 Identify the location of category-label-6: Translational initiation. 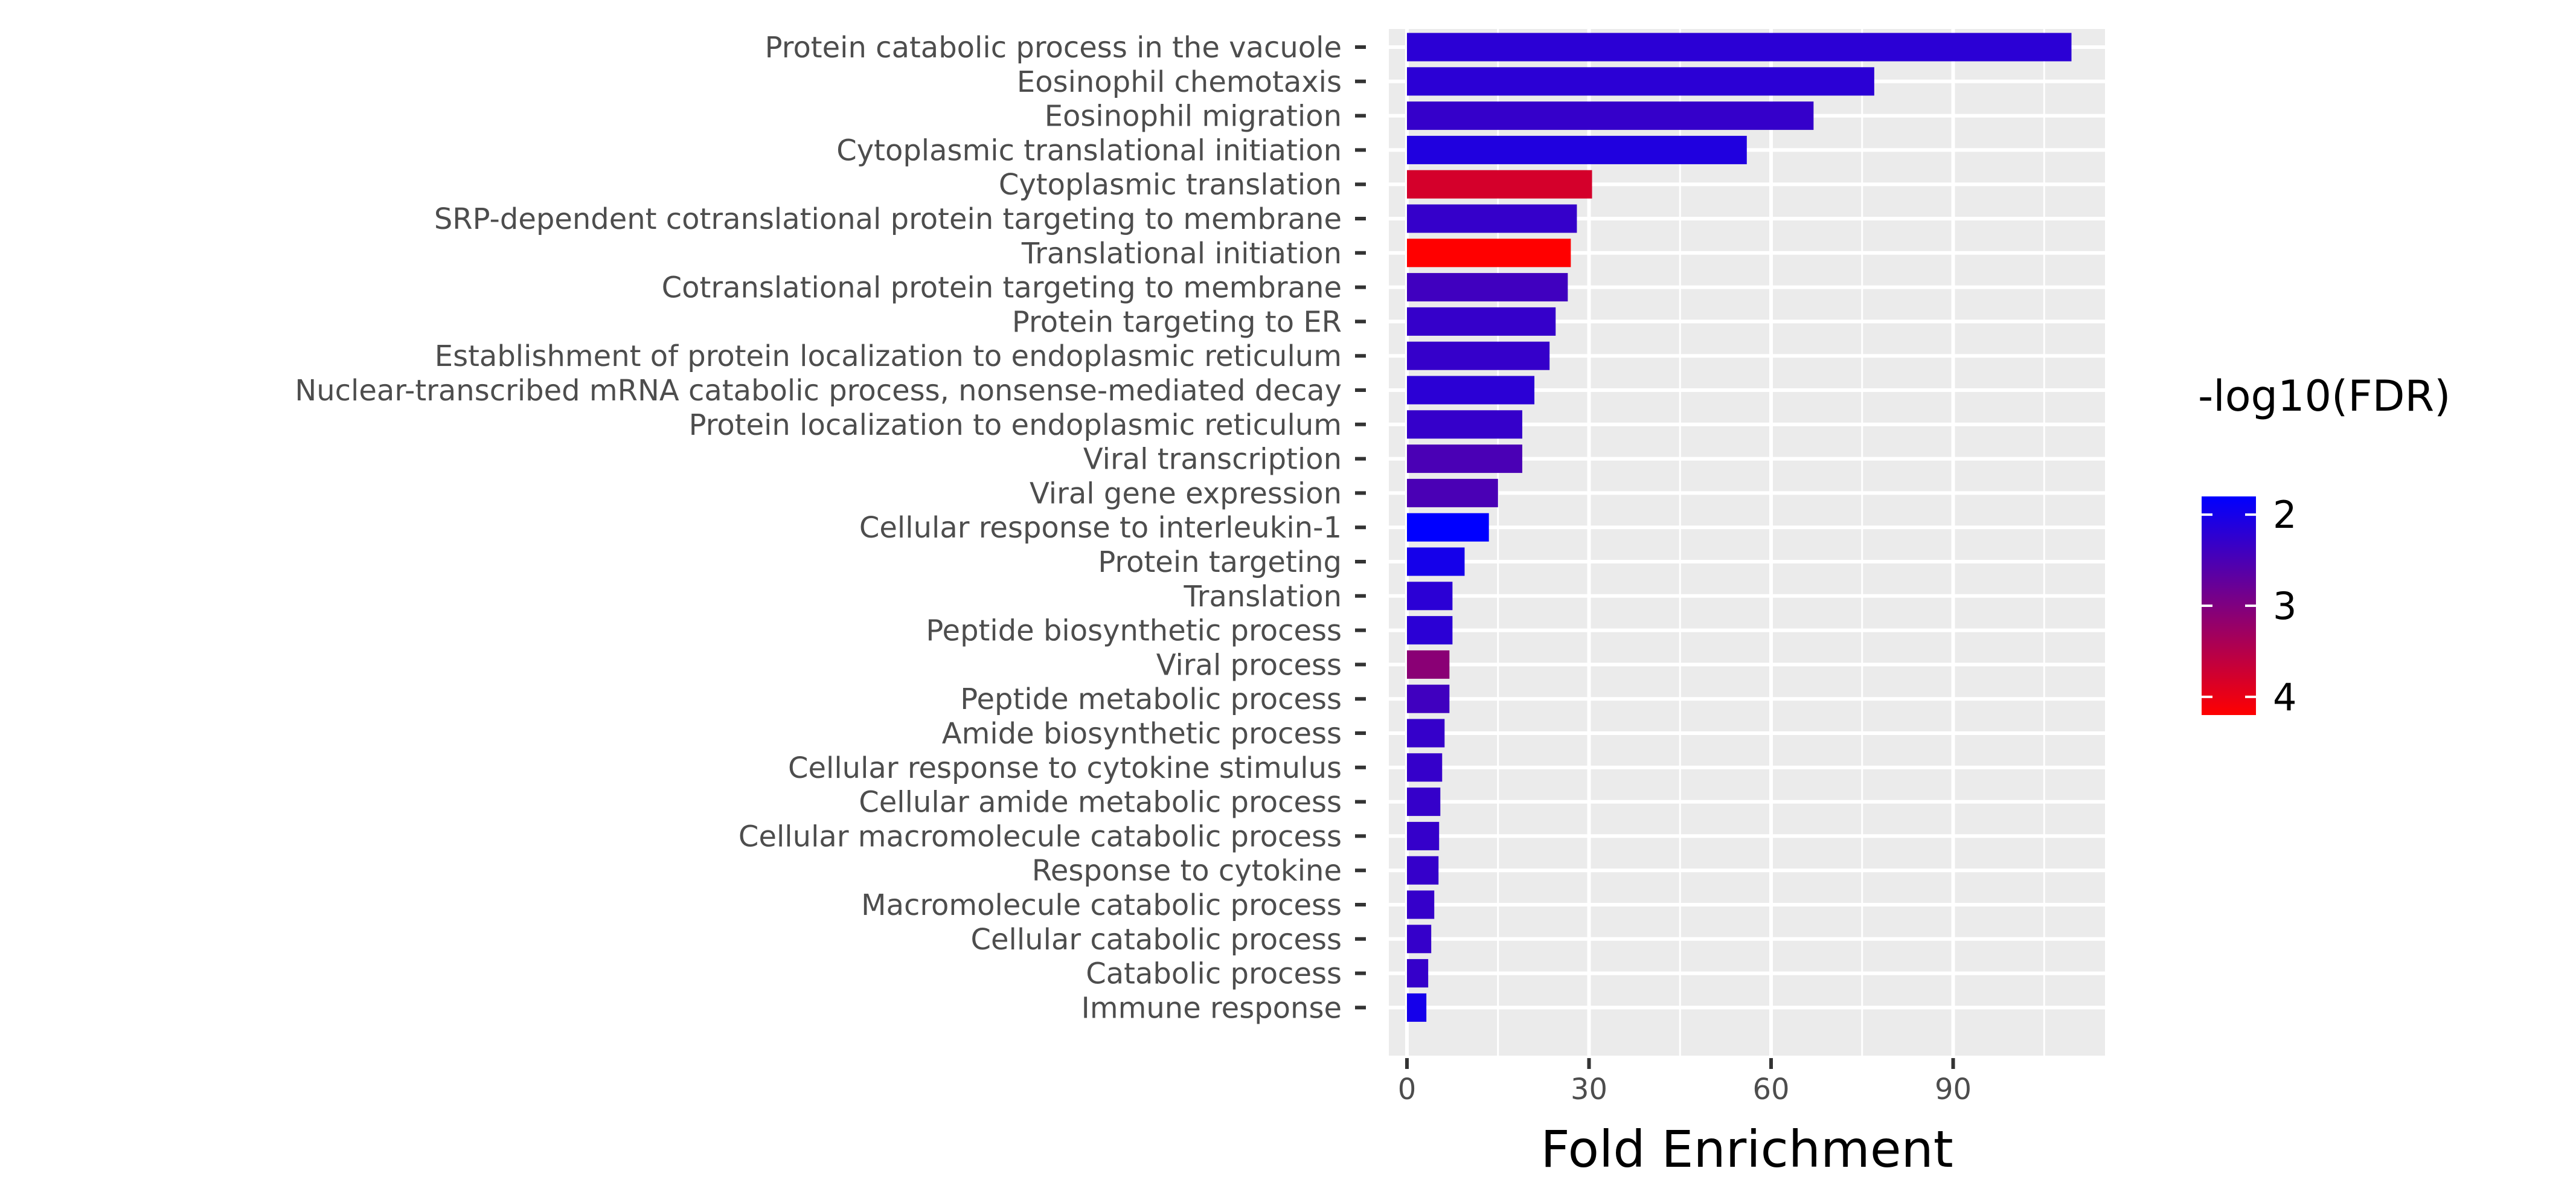
(1181, 254).